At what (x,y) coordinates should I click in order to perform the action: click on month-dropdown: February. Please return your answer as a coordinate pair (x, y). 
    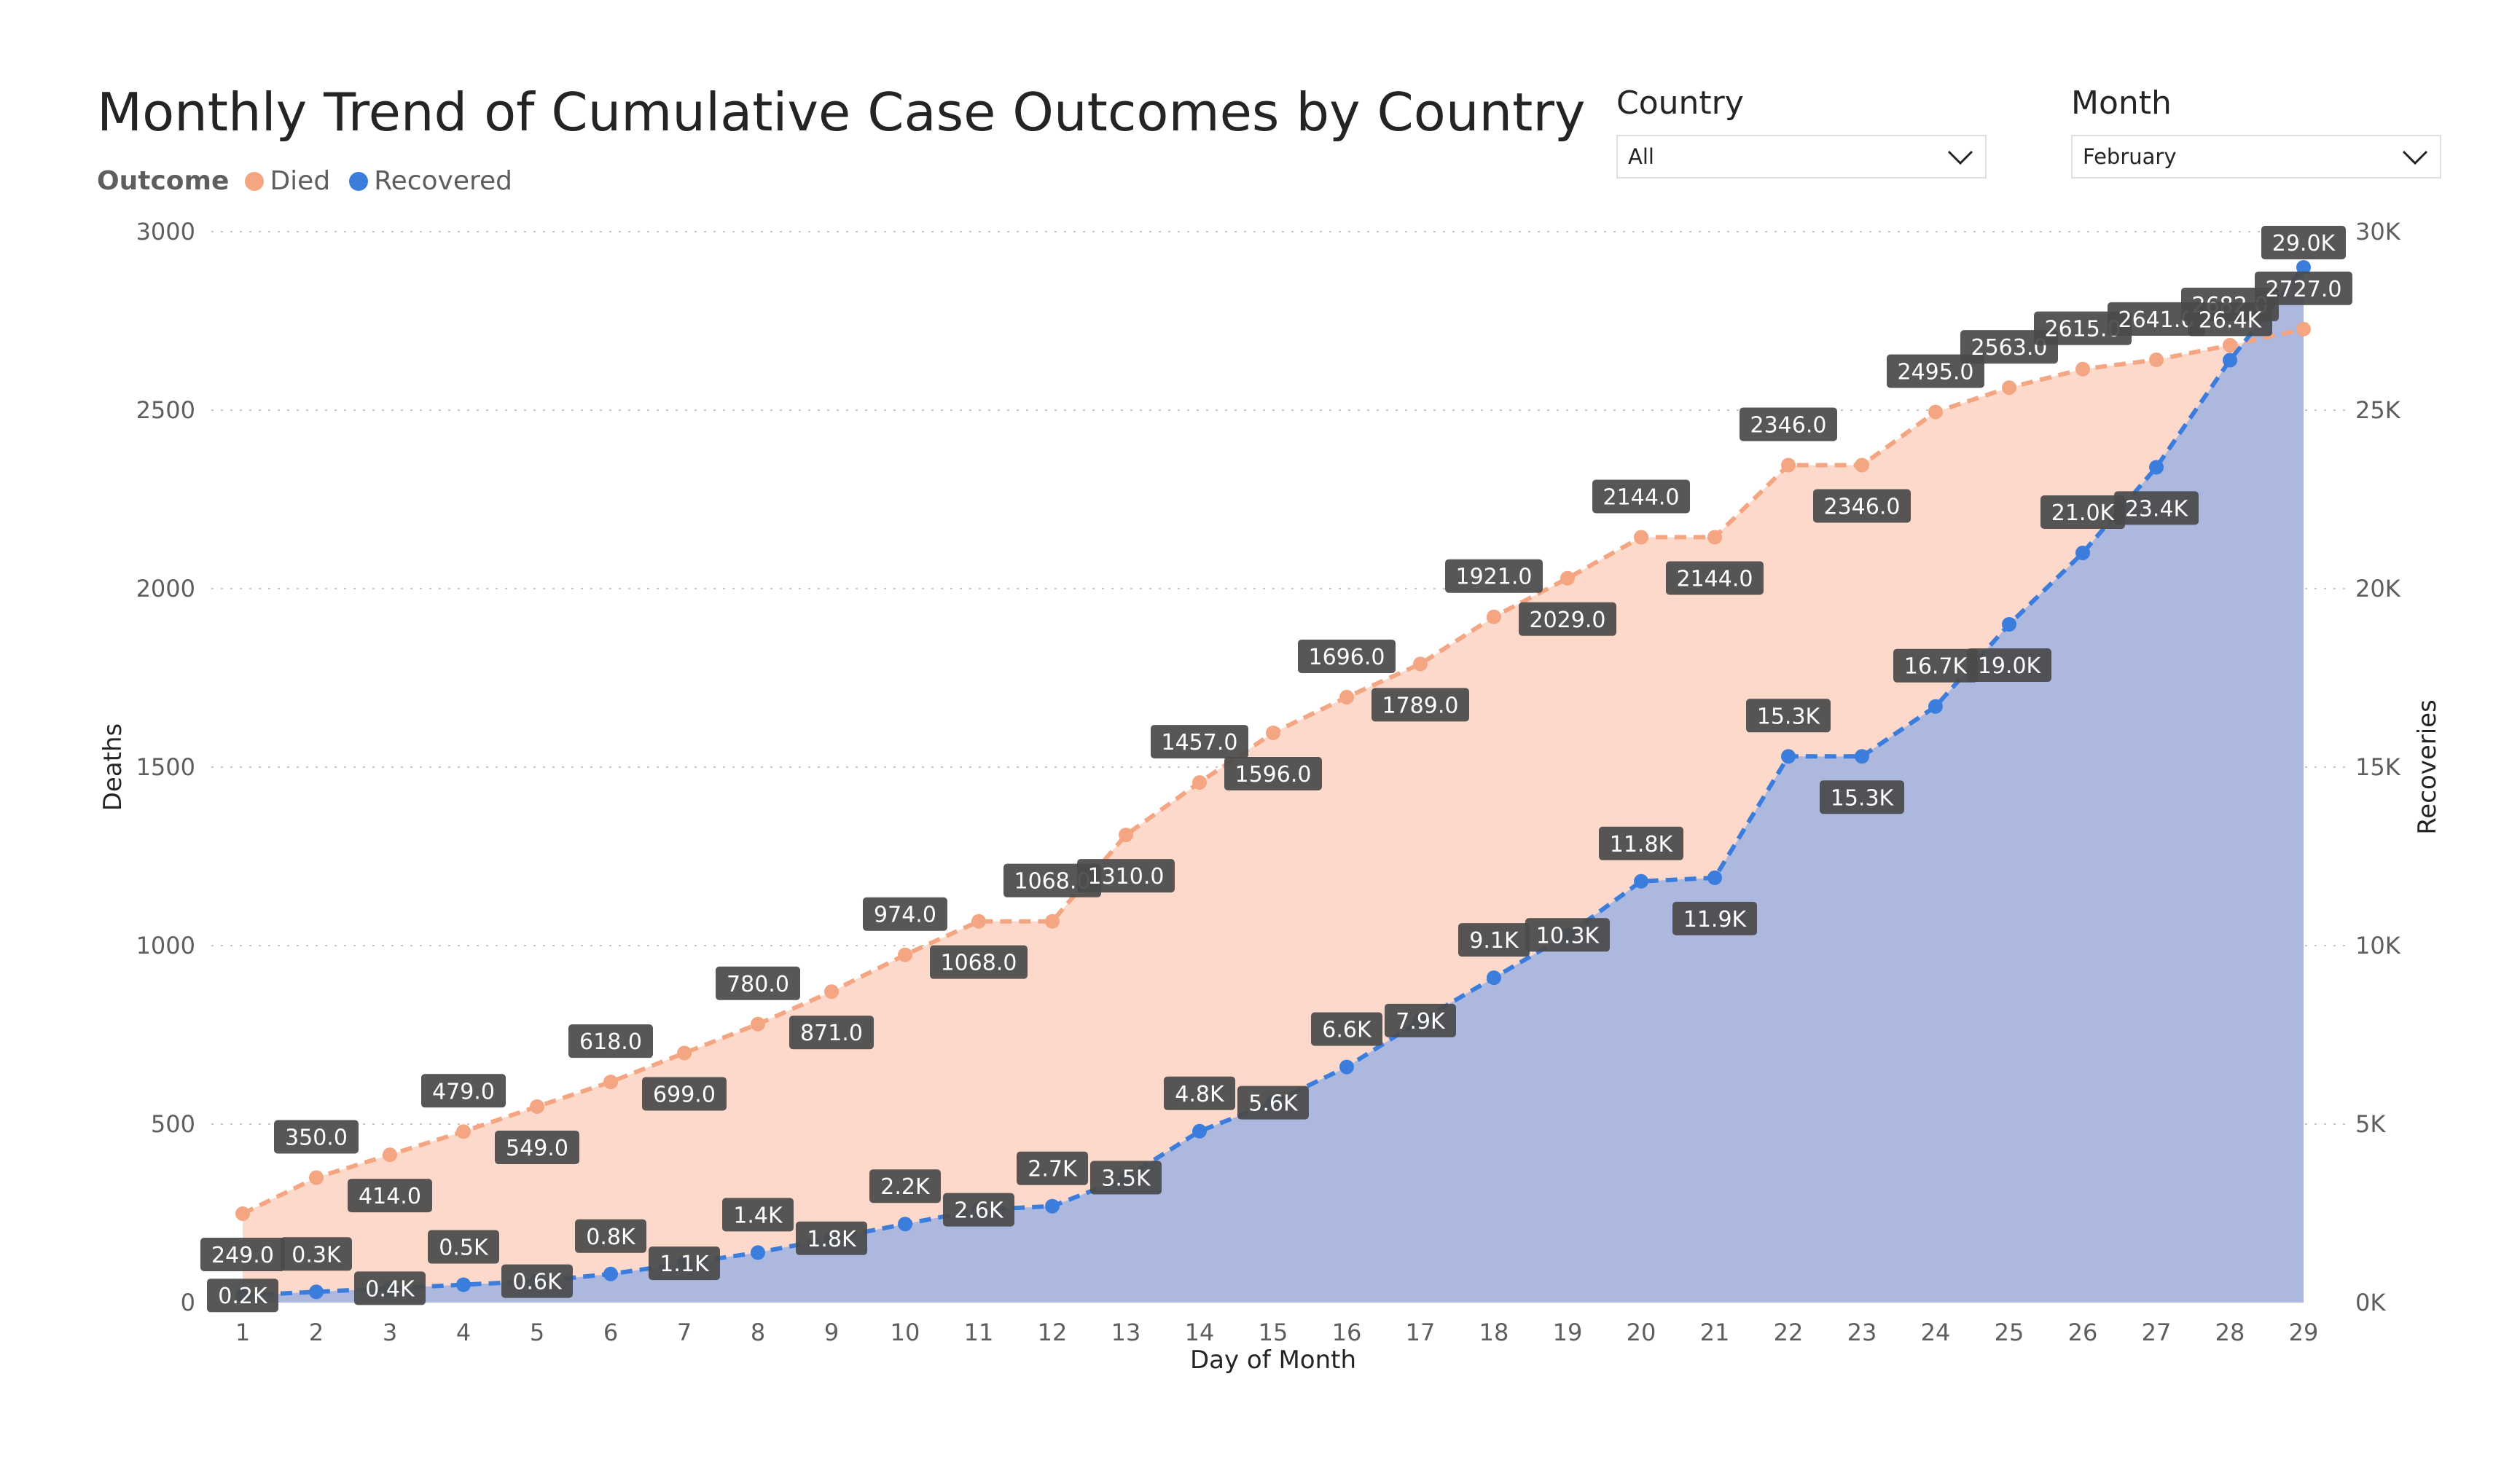
    Looking at the image, I should click on (2256, 156).